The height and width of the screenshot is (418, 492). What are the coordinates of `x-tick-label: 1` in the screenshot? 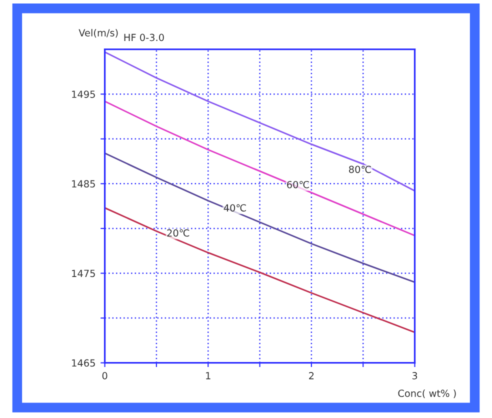 It's located at (208, 376).